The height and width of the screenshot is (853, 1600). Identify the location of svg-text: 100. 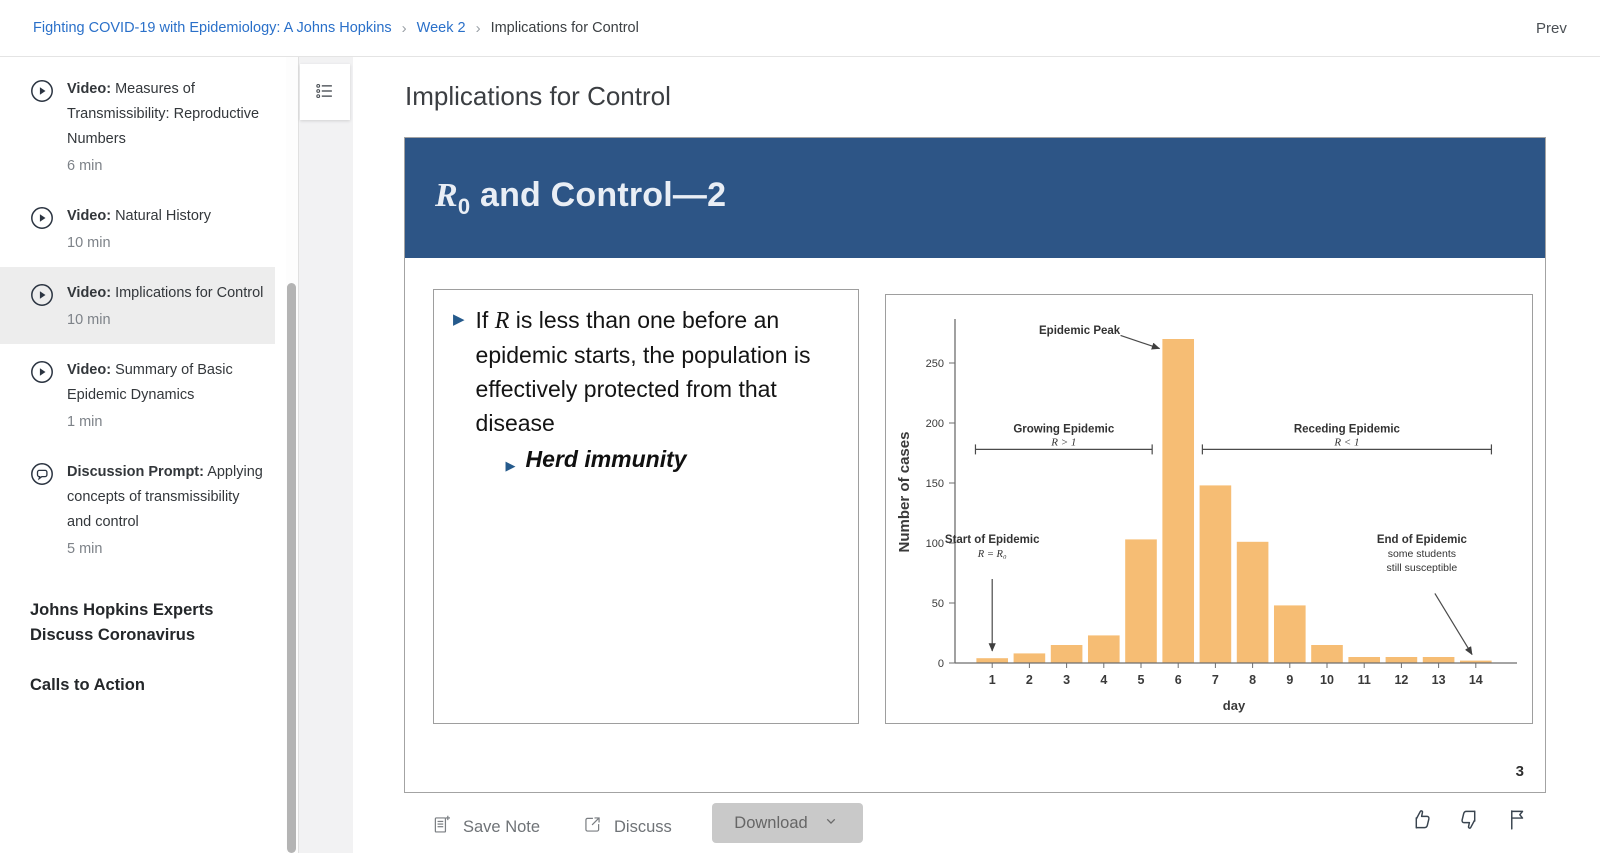
(935, 544).